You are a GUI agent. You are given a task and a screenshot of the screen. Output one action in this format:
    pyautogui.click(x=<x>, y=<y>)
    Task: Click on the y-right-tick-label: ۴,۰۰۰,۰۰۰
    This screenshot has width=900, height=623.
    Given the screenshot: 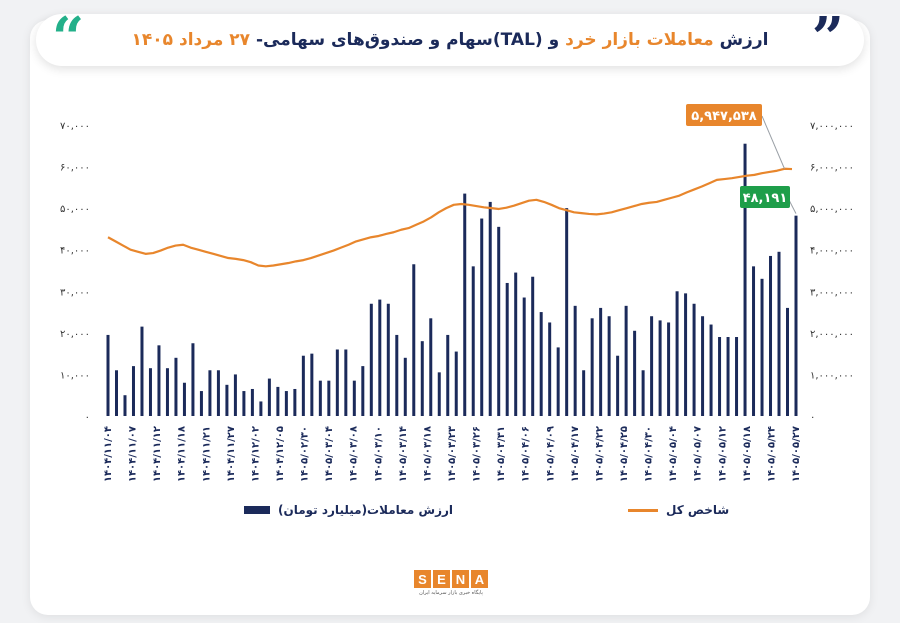 What is the action you would take?
    pyautogui.click(x=832, y=251)
    